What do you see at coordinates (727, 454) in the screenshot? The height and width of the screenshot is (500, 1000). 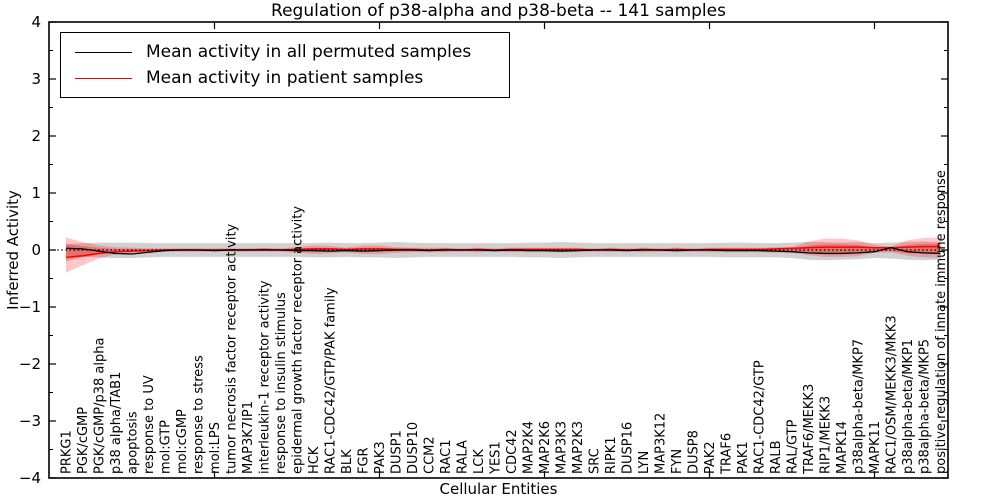 I see `x-category-label: TRAF6` at bounding box center [727, 454].